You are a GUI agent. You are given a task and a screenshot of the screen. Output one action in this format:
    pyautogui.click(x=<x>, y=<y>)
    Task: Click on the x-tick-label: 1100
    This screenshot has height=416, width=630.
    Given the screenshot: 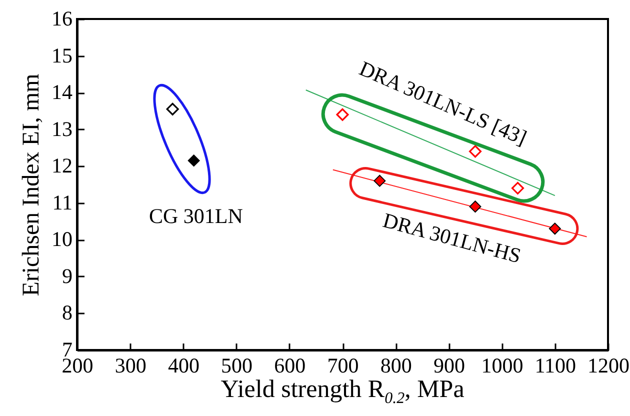 What is the action you would take?
    pyautogui.click(x=555, y=366)
    